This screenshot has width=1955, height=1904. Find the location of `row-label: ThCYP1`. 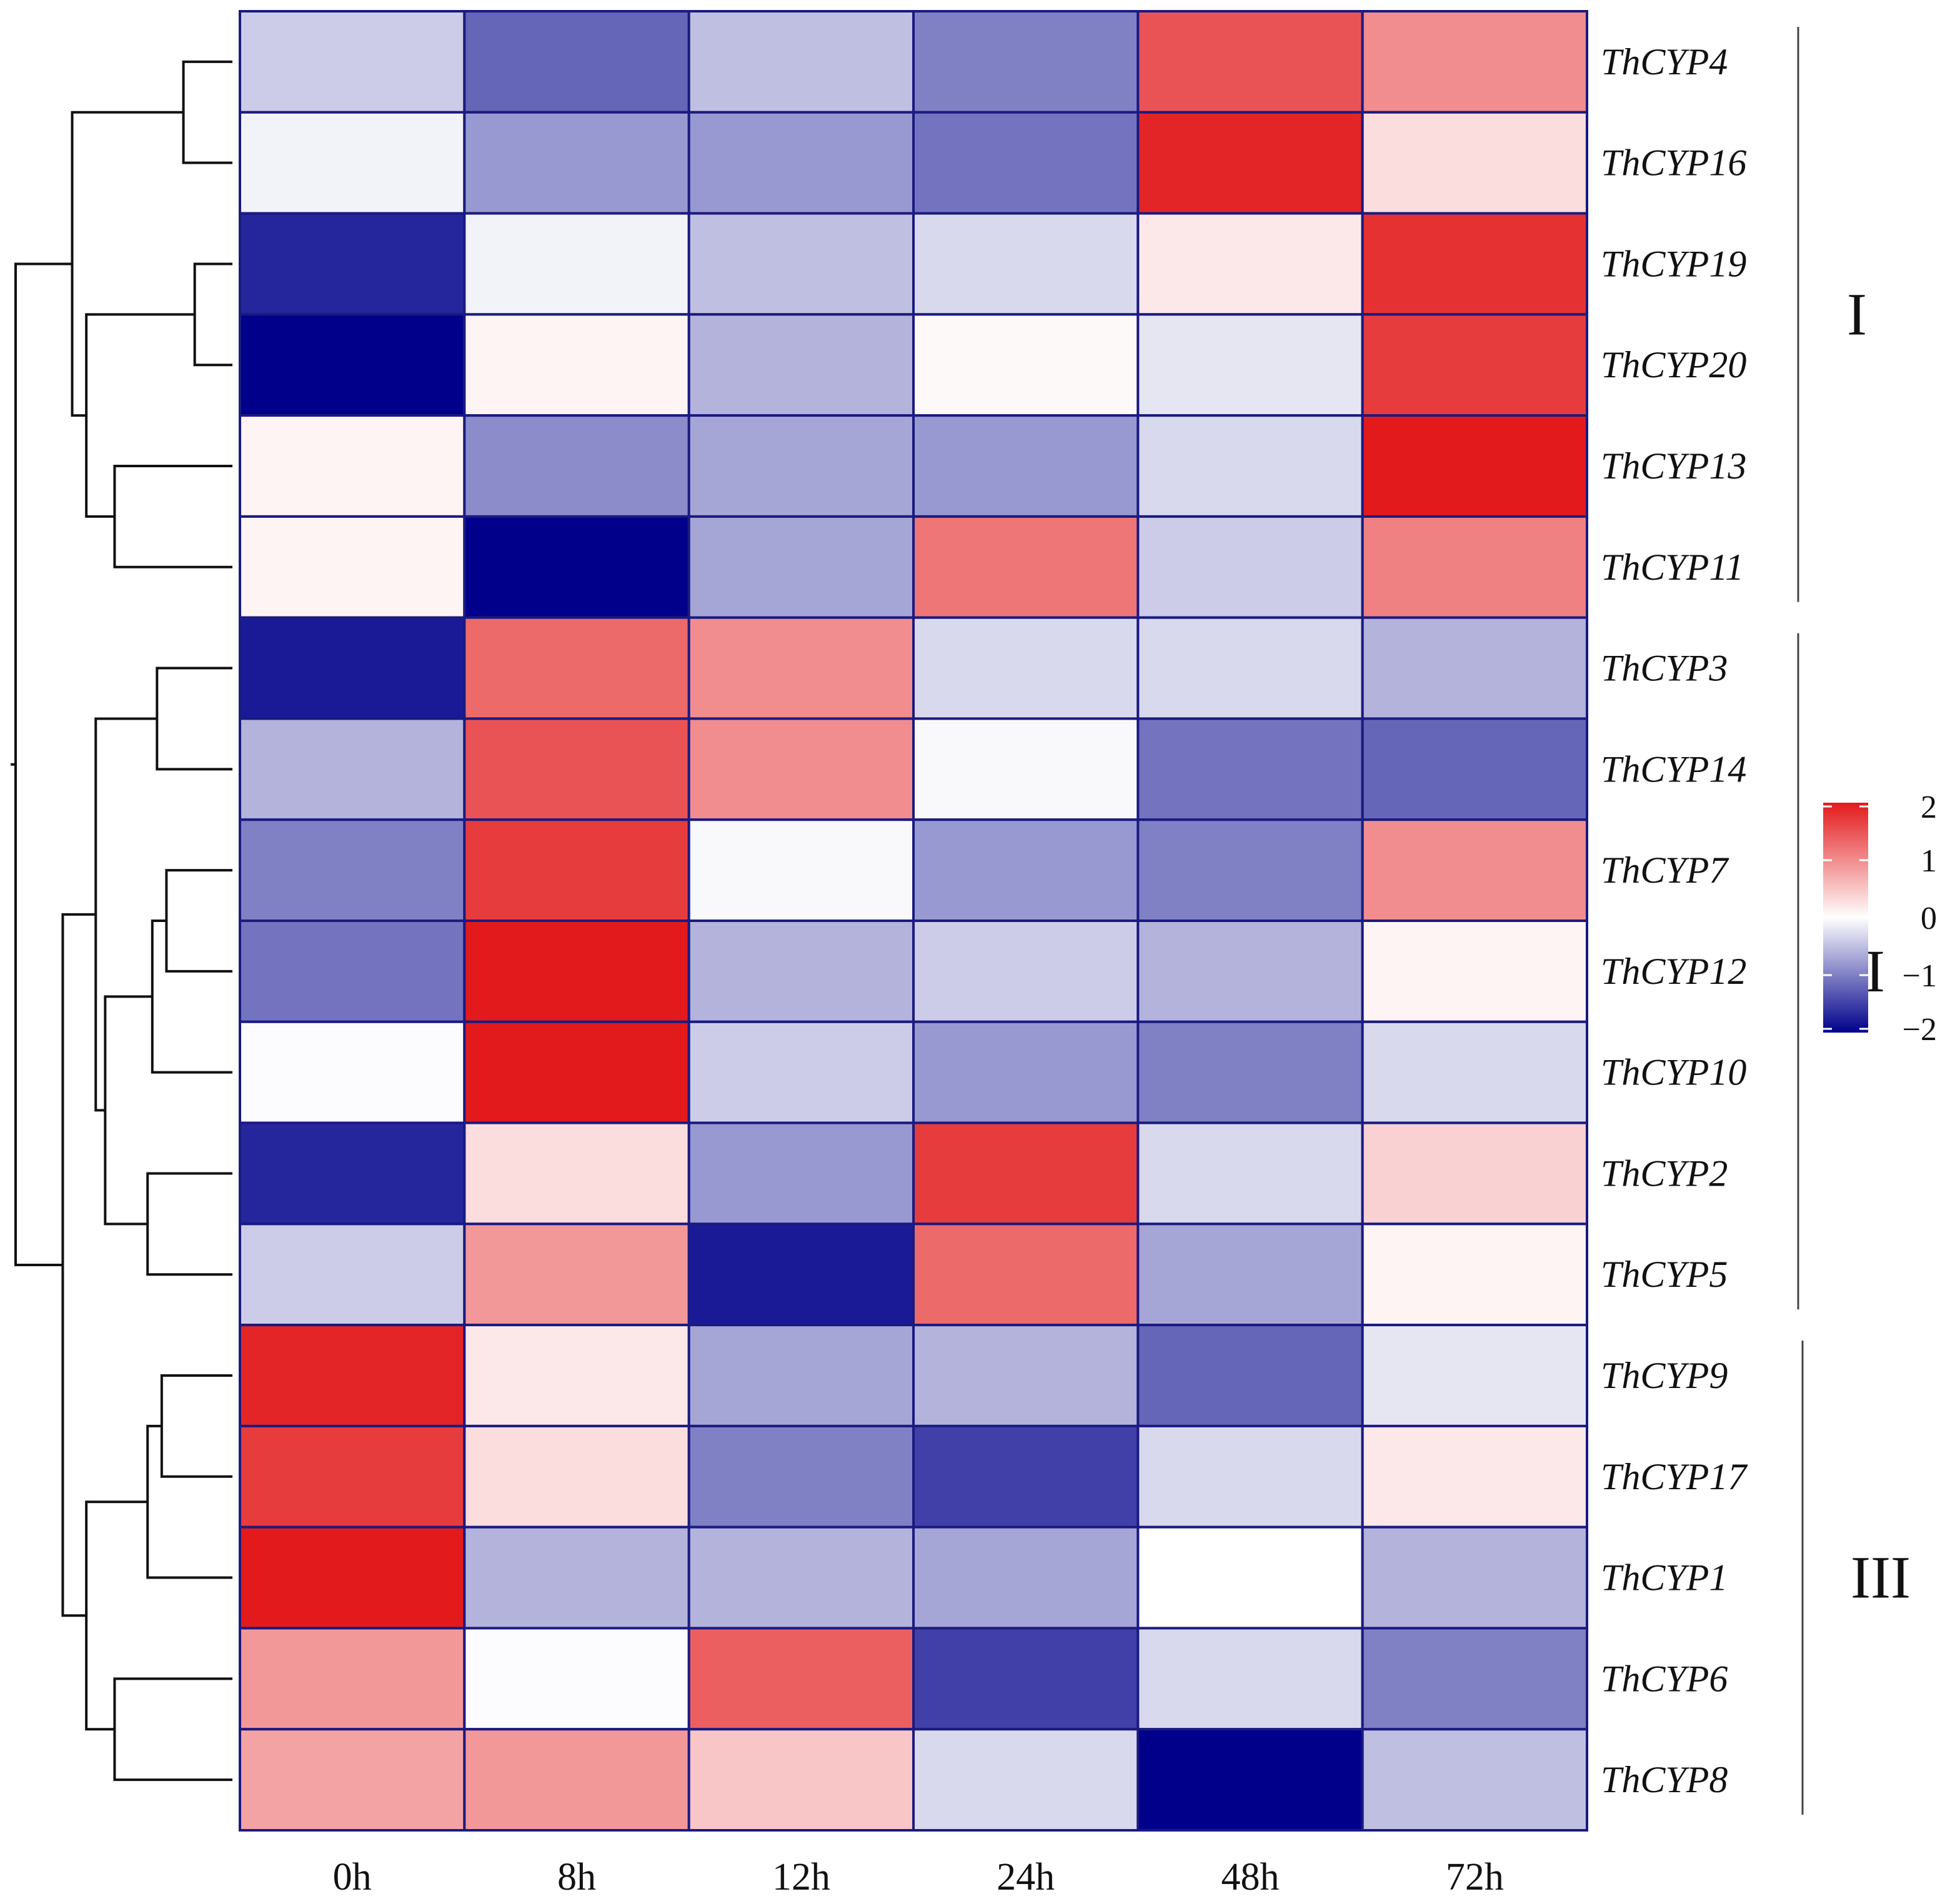

row-label: ThCYP1 is located at coordinates (1664, 1578).